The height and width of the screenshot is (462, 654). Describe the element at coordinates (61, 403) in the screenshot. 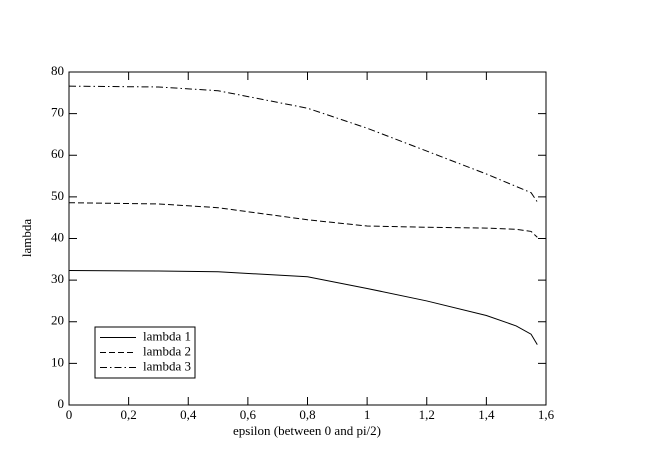

I see `y-tick-label: 0` at that location.